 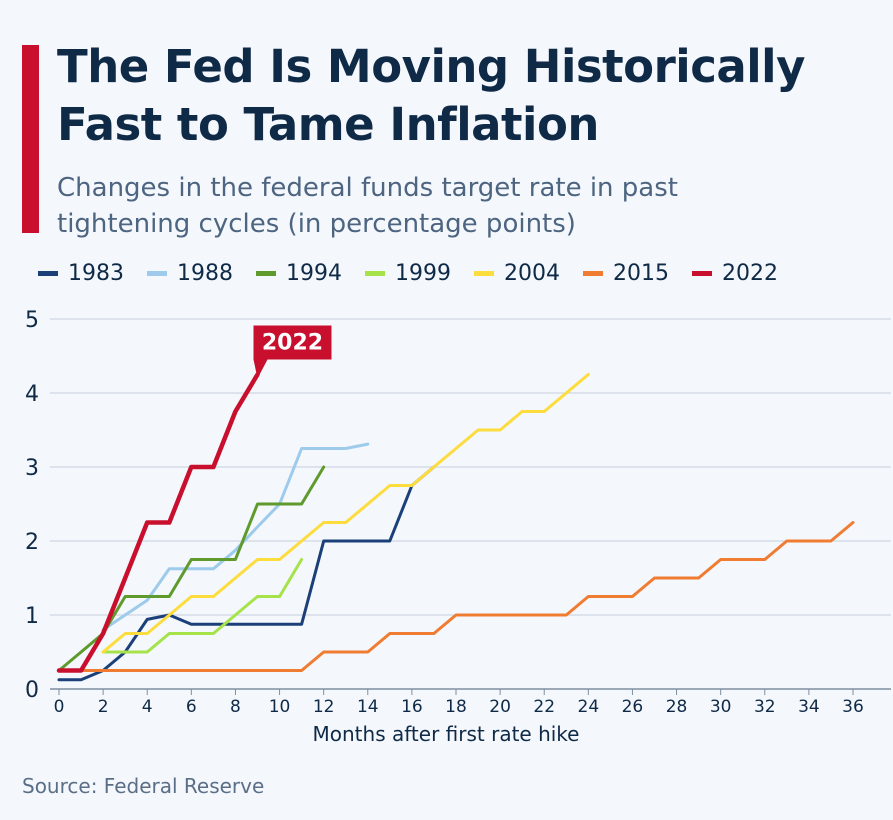 What do you see at coordinates (423, 273) in the screenshot?
I see `legend-label-1999: 1999` at bounding box center [423, 273].